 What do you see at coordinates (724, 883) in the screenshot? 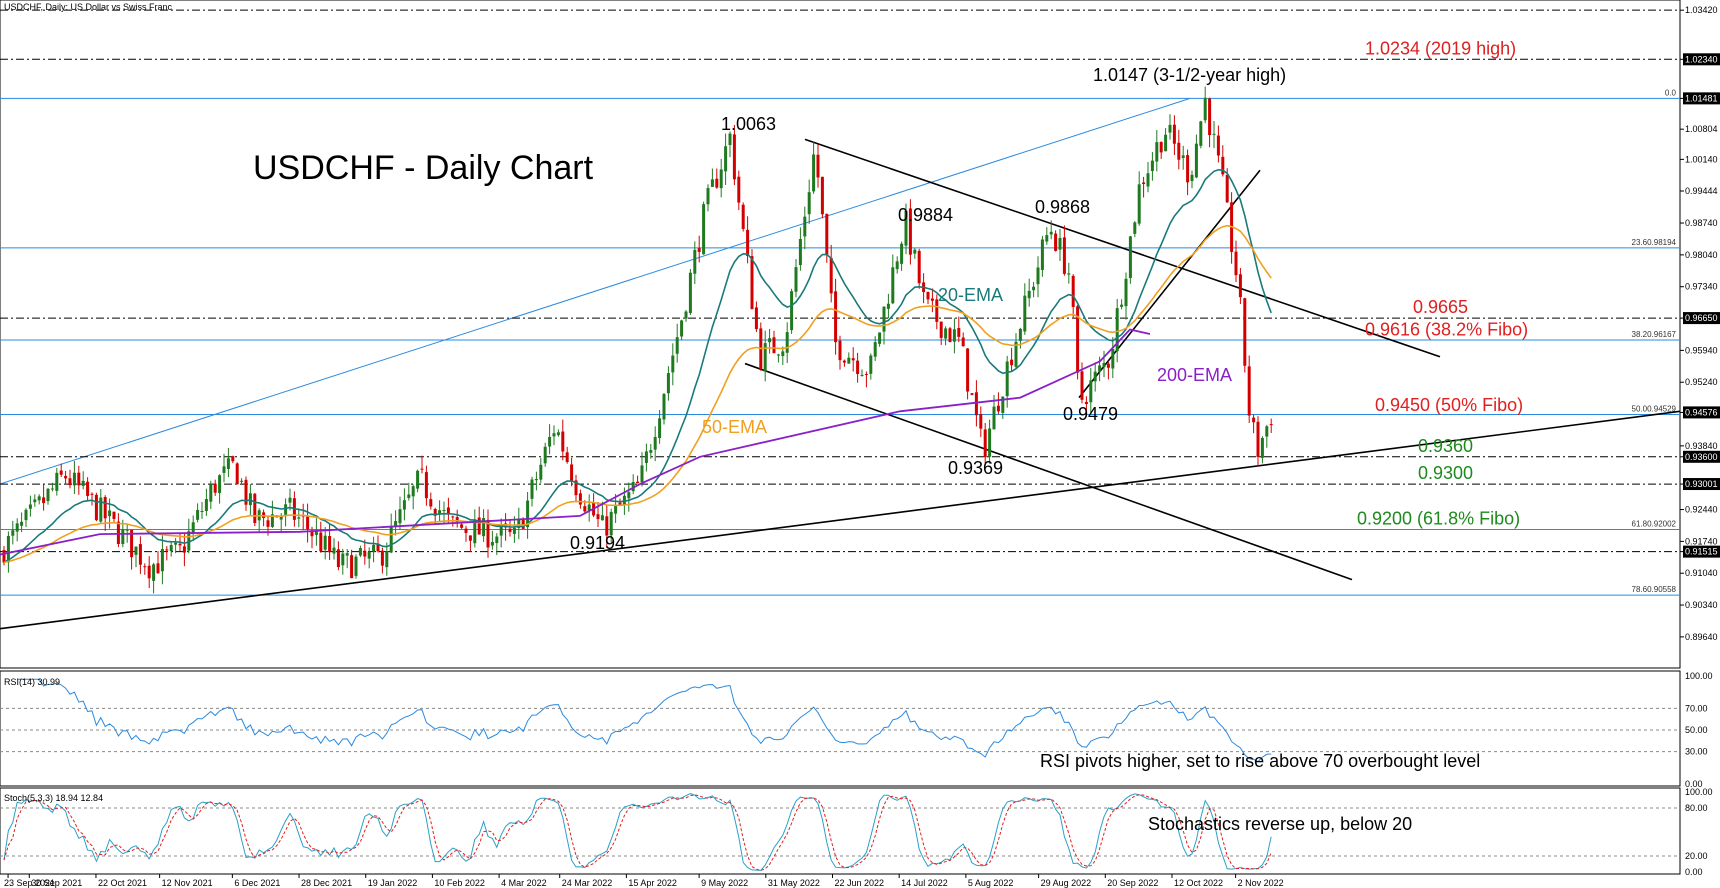
I see `date-label: 9 May 2022` at bounding box center [724, 883].